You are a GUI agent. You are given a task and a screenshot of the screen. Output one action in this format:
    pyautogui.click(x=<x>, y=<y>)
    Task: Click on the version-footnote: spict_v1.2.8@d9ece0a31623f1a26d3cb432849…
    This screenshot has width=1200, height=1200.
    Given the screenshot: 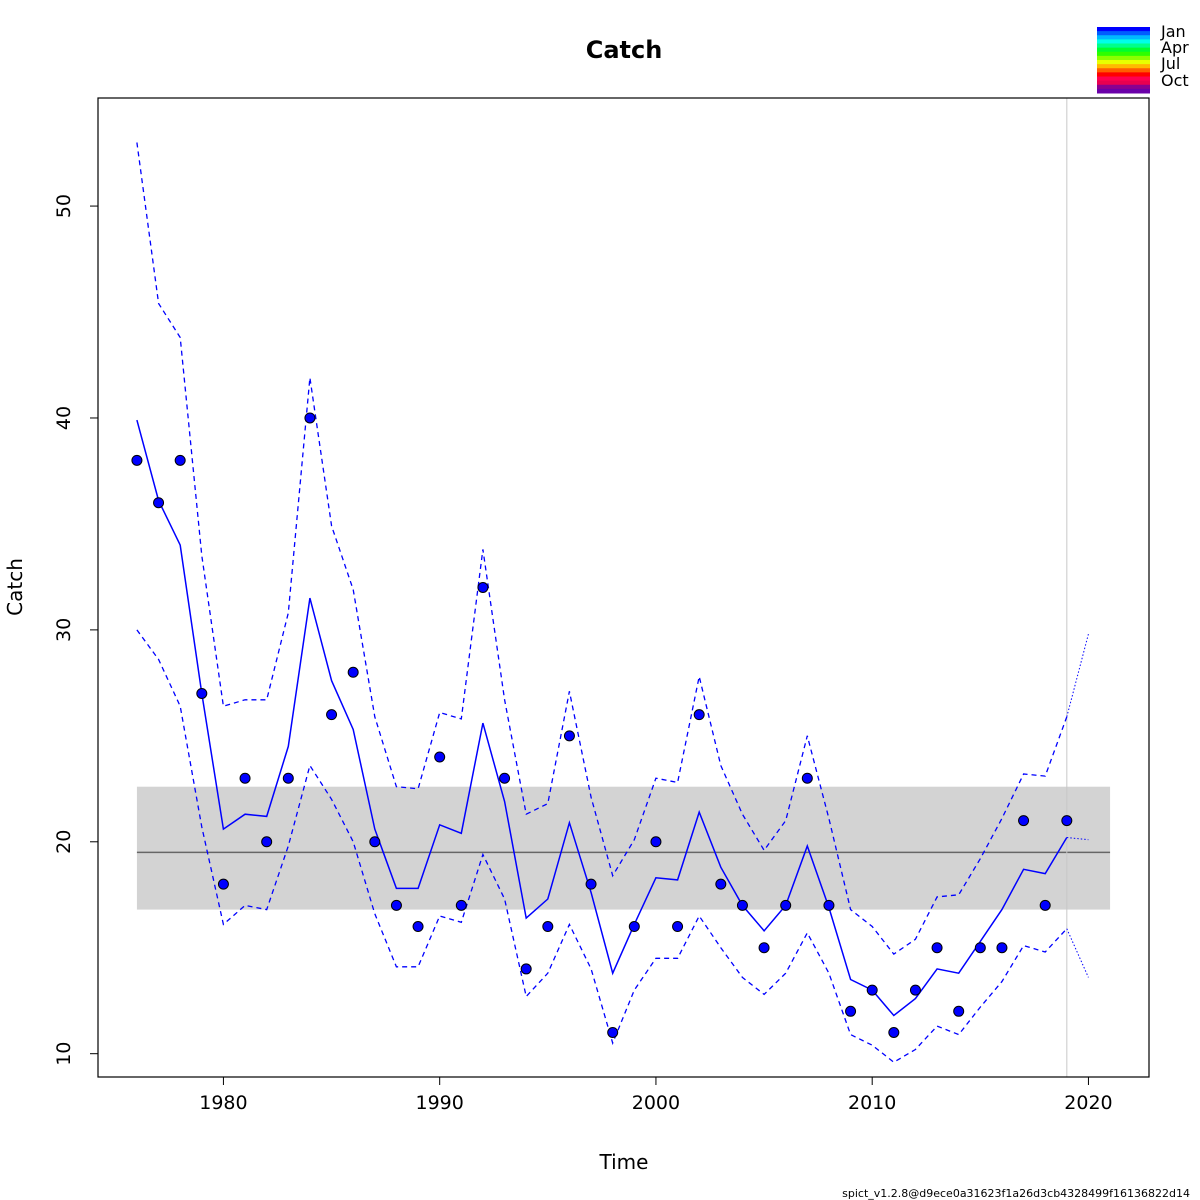 What is the action you would take?
    pyautogui.click(x=1016, y=1193)
    